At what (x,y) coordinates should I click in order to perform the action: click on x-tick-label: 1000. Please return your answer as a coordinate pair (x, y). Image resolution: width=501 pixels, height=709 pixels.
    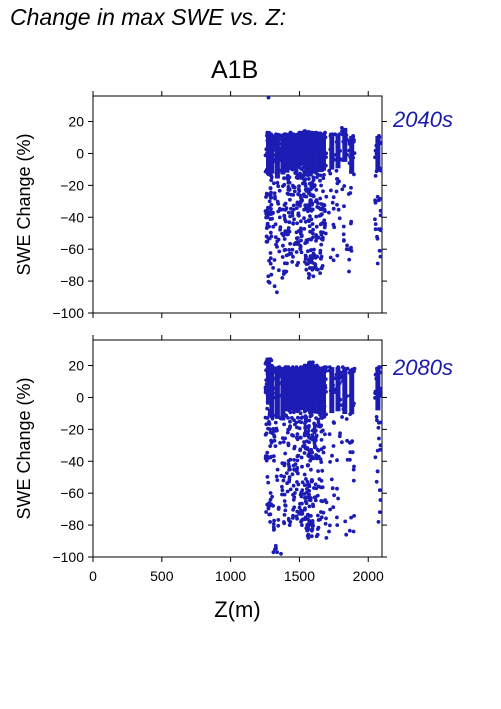
    Looking at the image, I should click on (230, 576).